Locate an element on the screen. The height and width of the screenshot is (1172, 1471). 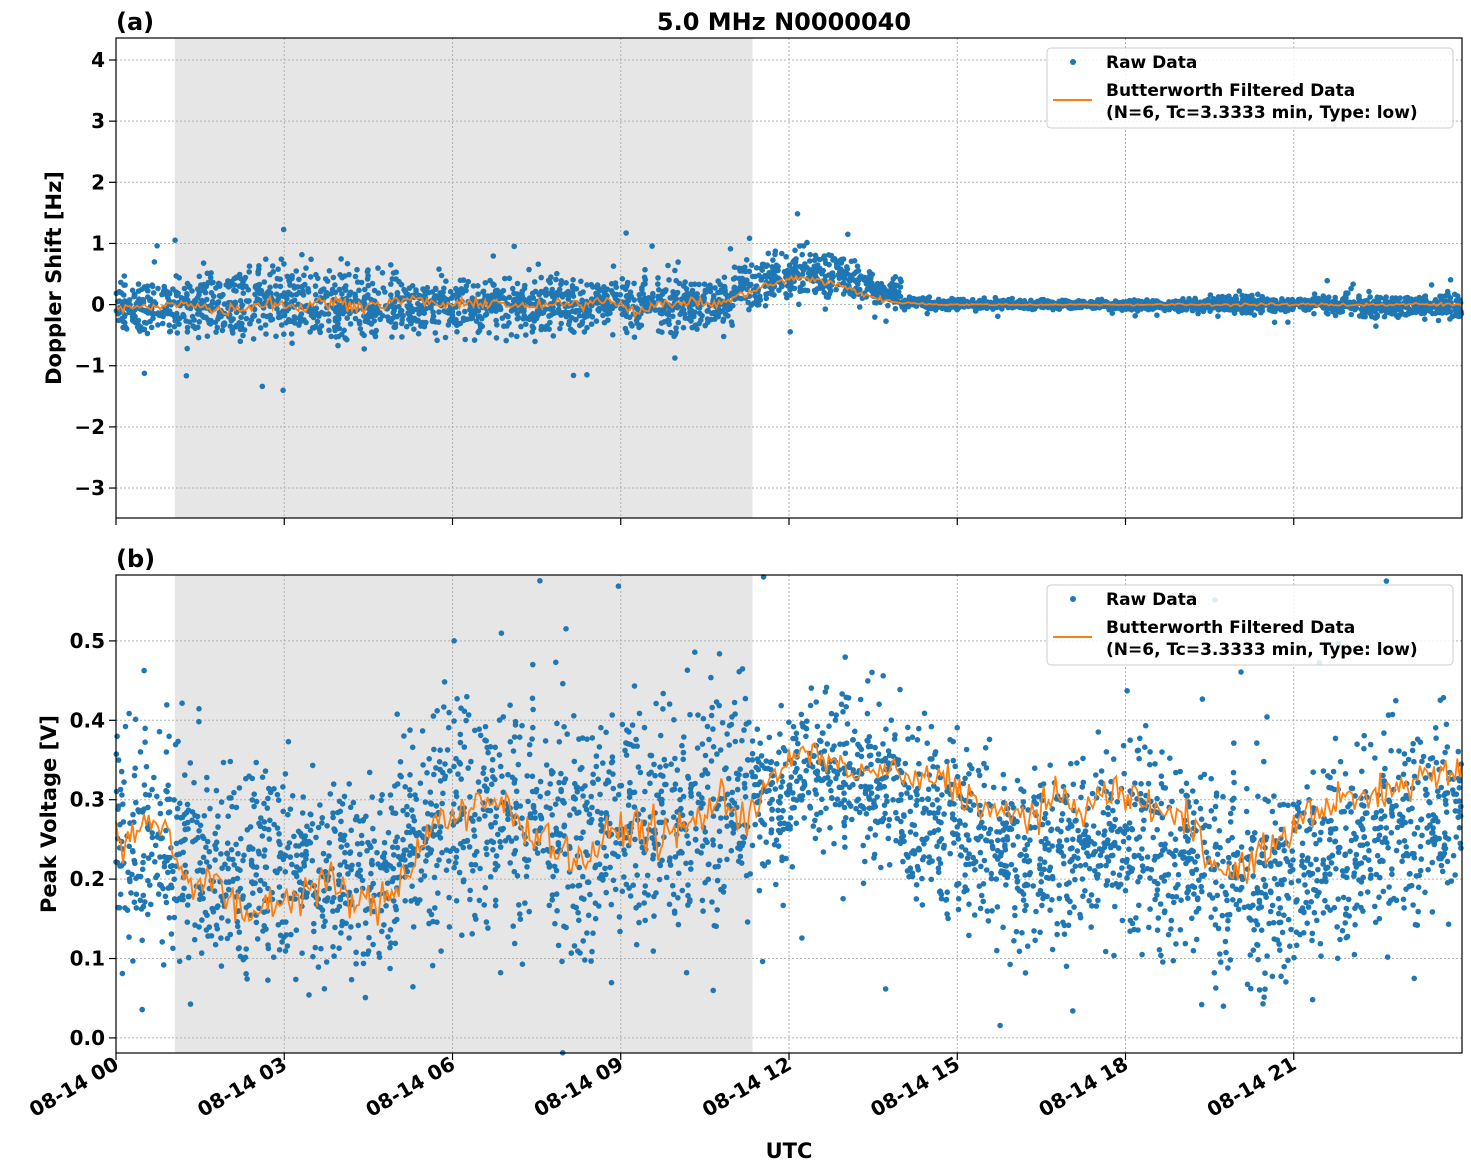
legend-raw-marker is located at coordinates (1073, 62).